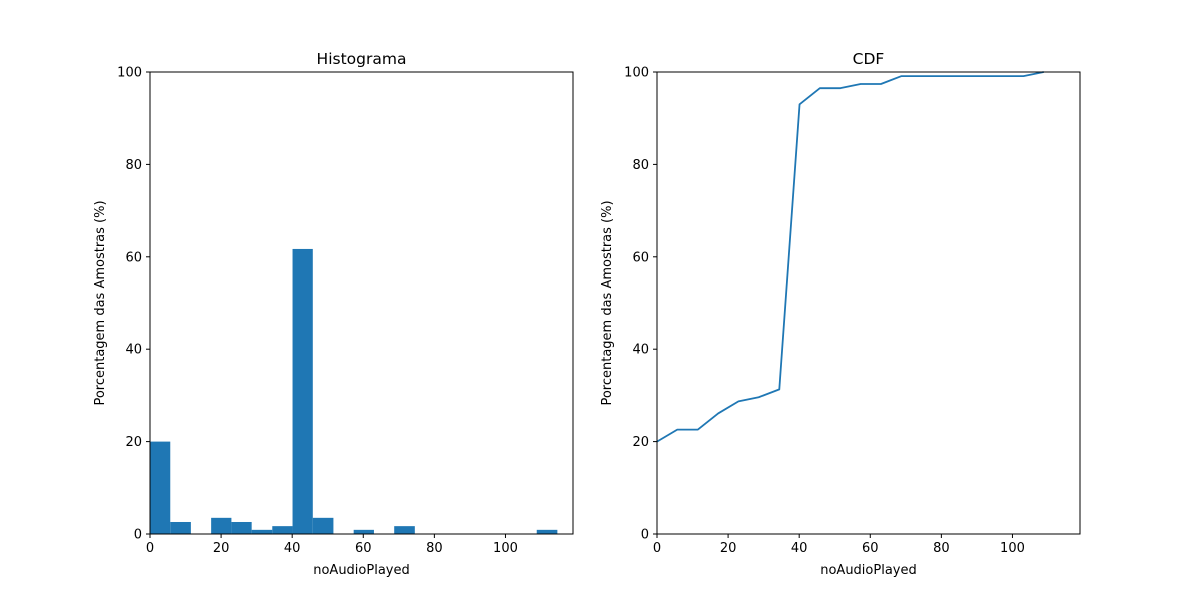 The image size is (1200, 600). Describe the element at coordinates (869, 59) in the screenshot. I see `chart-title: CDF` at that location.